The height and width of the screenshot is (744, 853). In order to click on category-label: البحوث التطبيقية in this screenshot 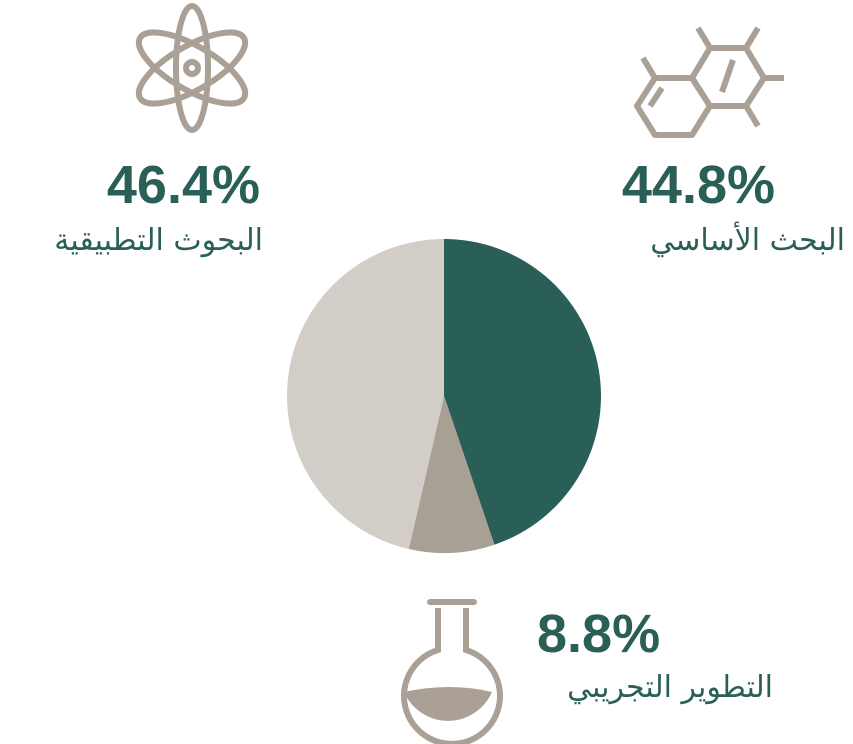, I will do `click(158, 240)`.